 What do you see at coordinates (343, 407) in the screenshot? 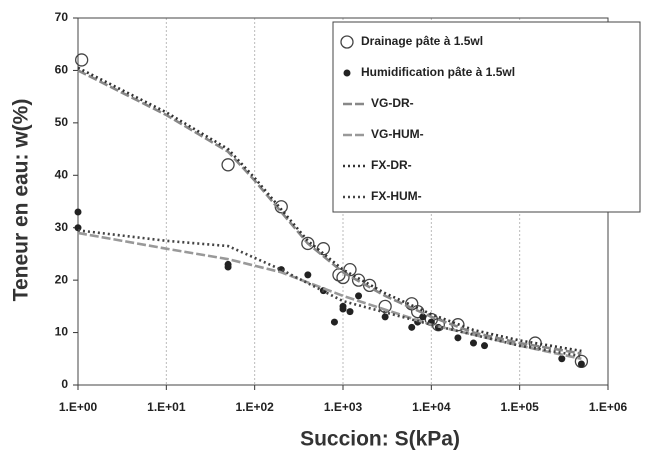
I see `x-tick-label: 1.E+03` at bounding box center [343, 407].